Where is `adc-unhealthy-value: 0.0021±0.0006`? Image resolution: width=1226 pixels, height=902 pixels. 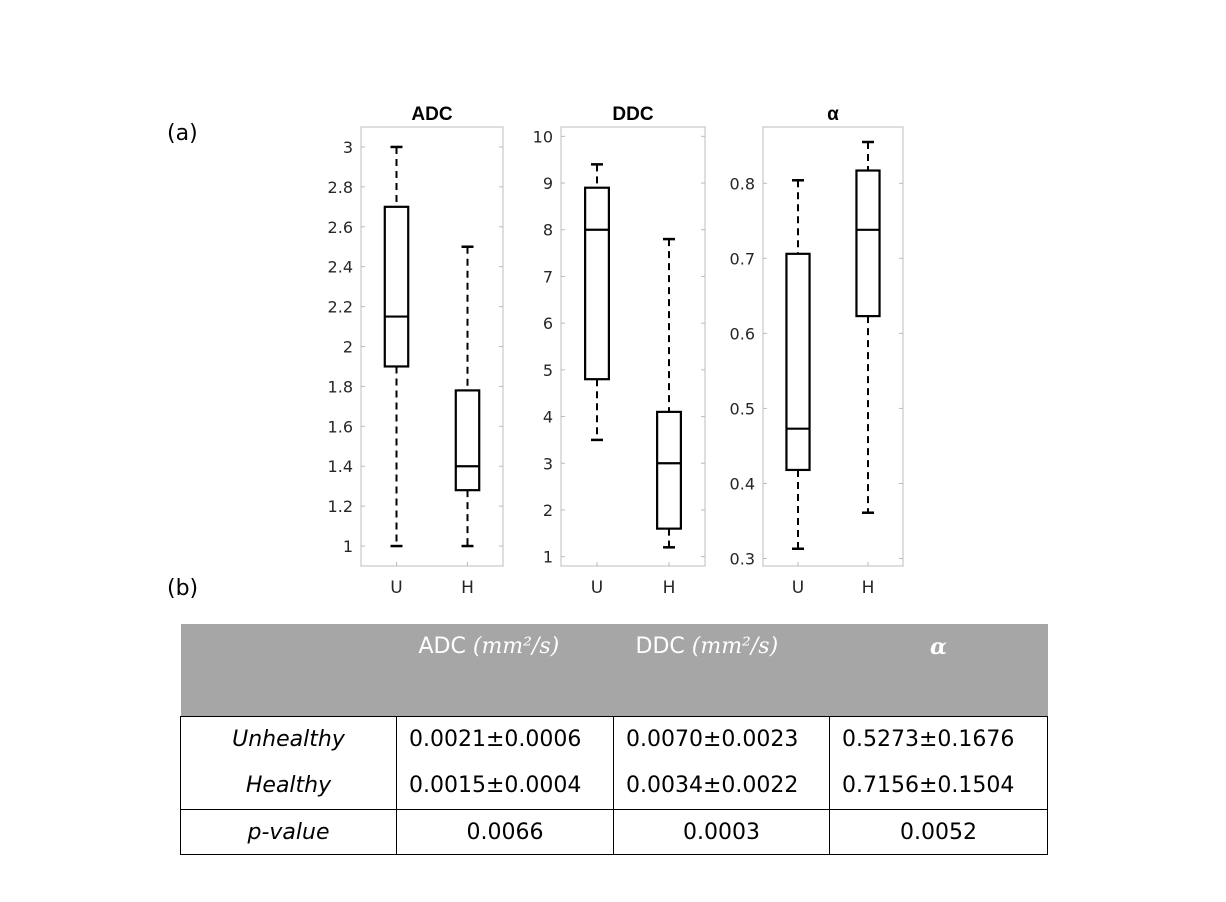 adc-unhealthy-value: 0.0021±0.0006 is located at coordinates (495, 739).